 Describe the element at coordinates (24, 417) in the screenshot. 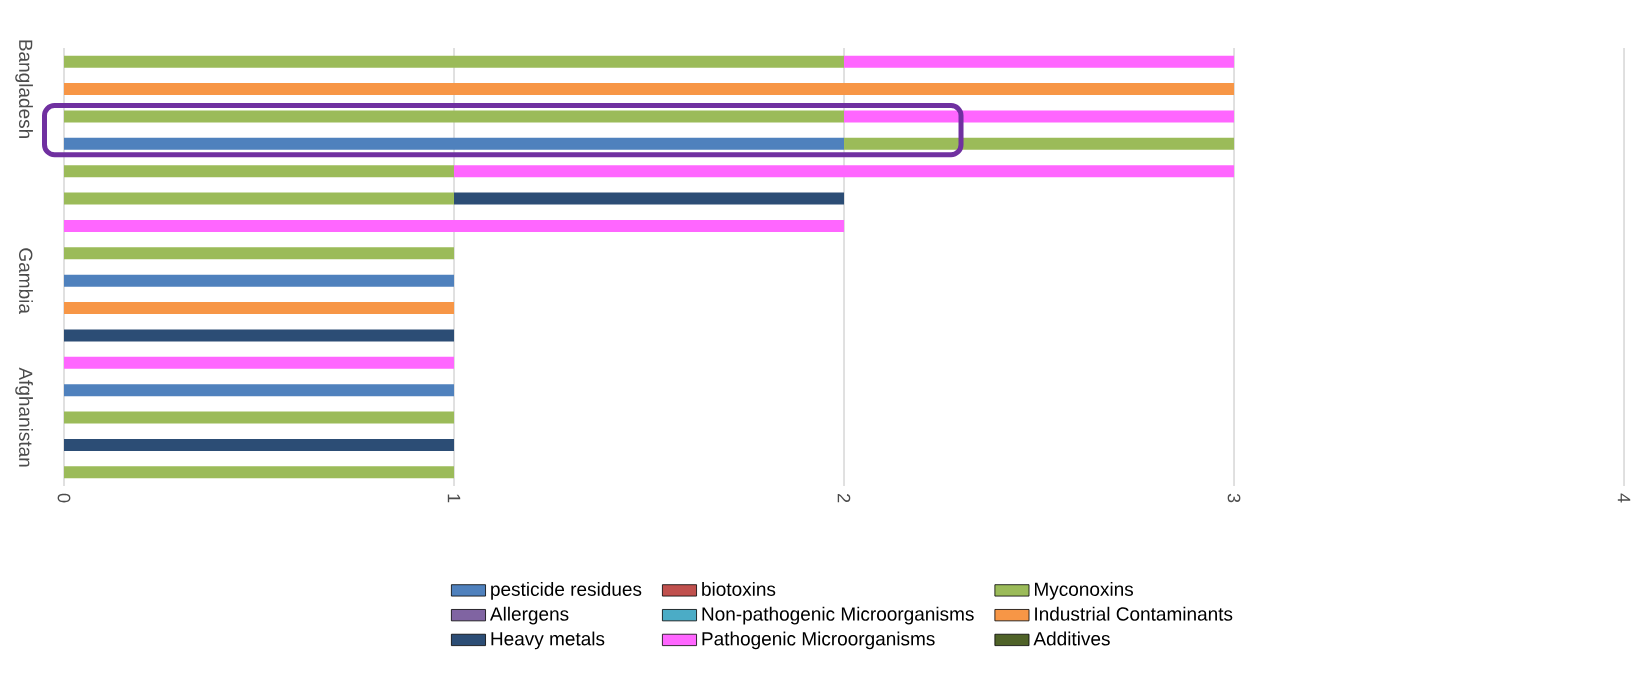

I see `y-tick-label: Afghanistan` at that location.